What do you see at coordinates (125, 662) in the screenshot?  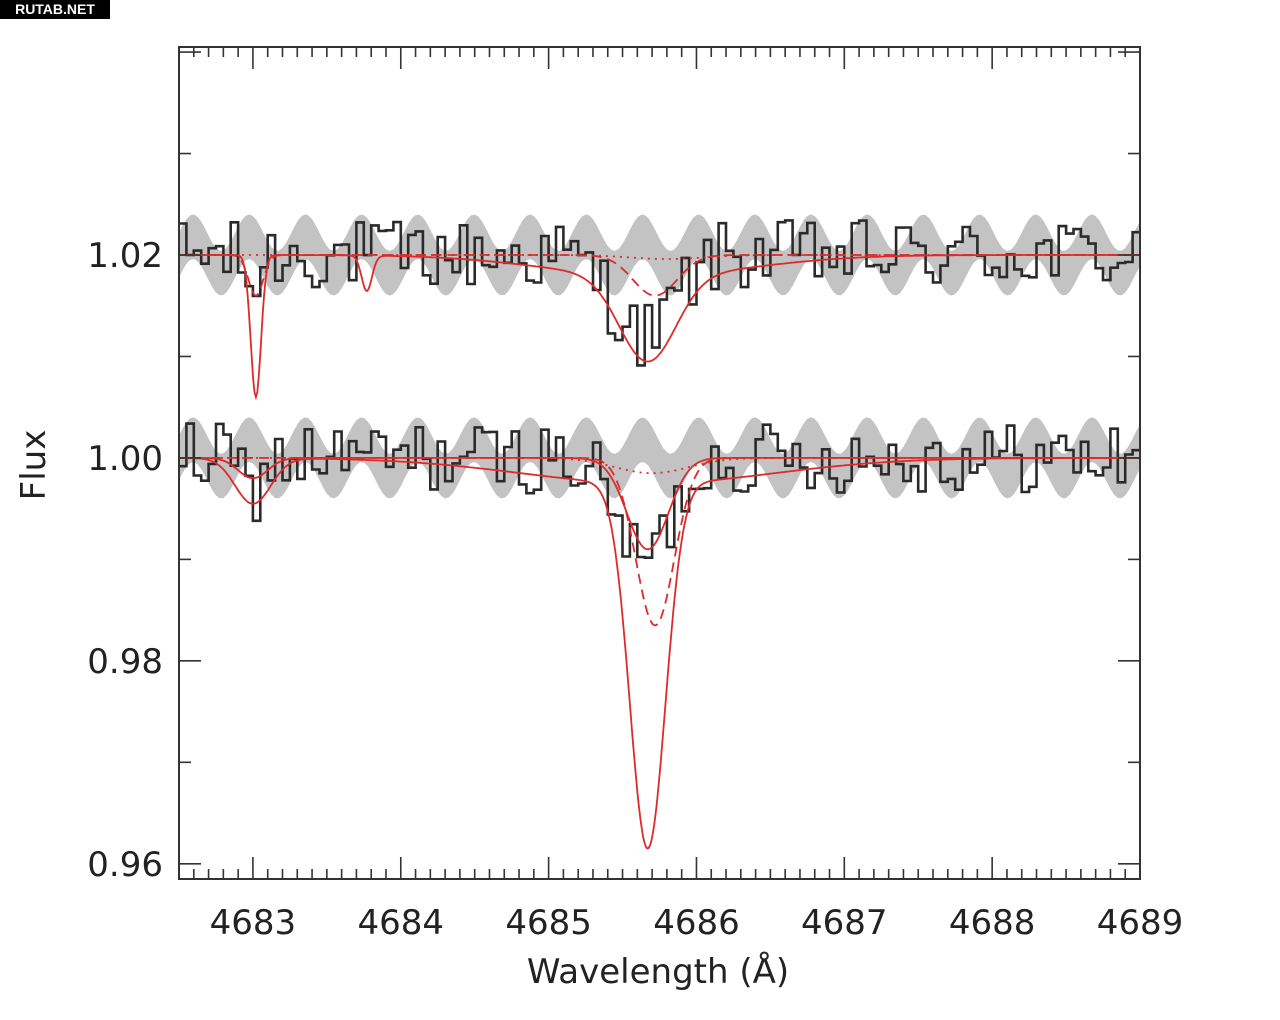 I see `y-tick-label: 0.98` at bounding box center [125, 662].